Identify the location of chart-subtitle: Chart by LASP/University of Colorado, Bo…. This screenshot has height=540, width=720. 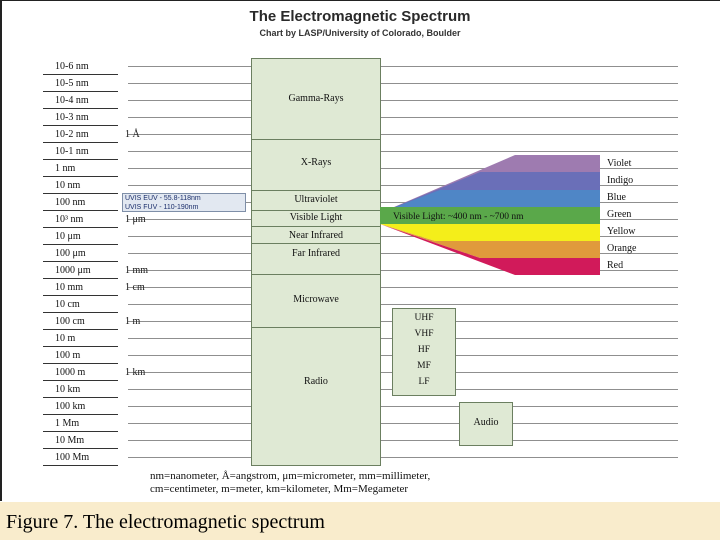
(360, 33).